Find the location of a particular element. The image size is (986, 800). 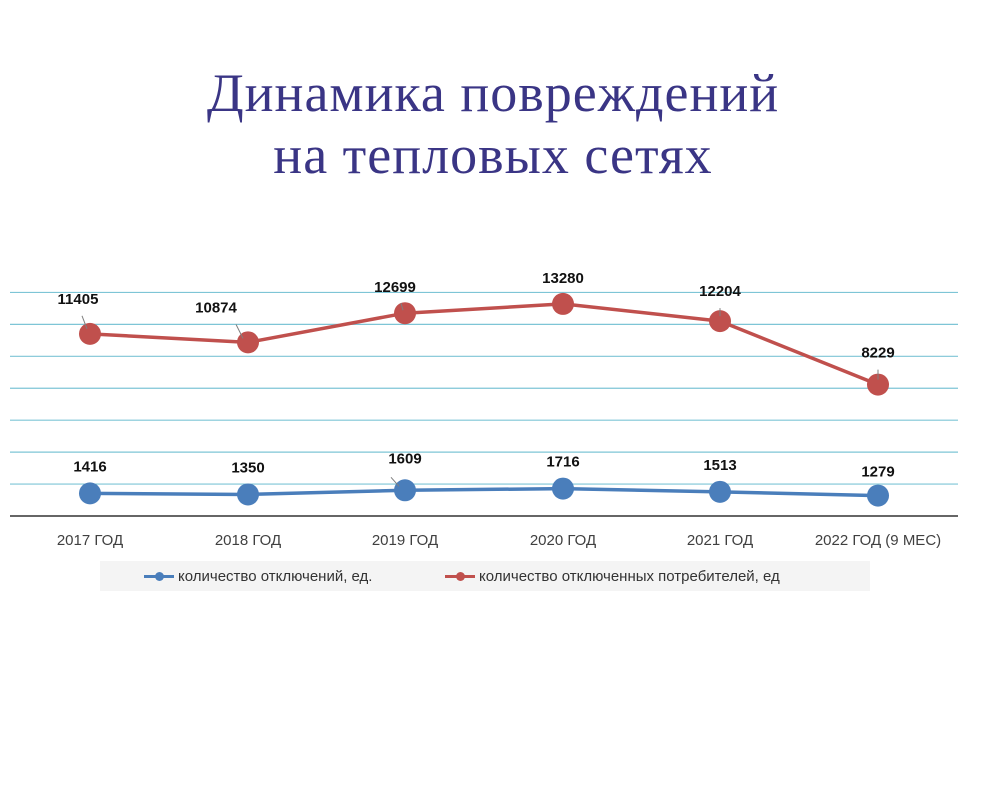

legend-label-outages: количество отключений, ед. is located at coordinates (275, 576).